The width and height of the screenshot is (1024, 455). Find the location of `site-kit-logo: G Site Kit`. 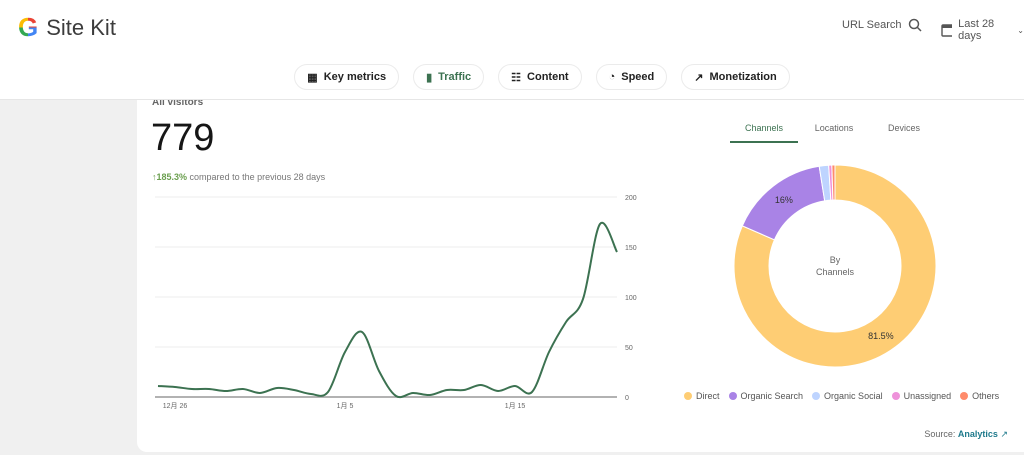

site-kit-logo: G Site Kit is located at coordinates (67, 27).